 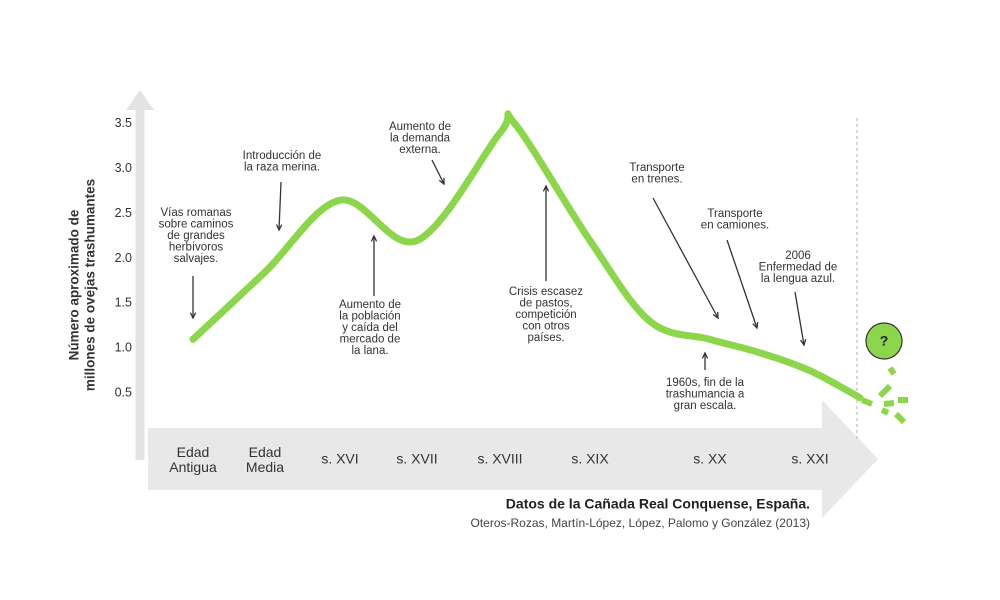 What do you see at coordinates (196, 225) in the screenshot?
I see `annotation: sobre caminos` at bounding box center [196, 225].